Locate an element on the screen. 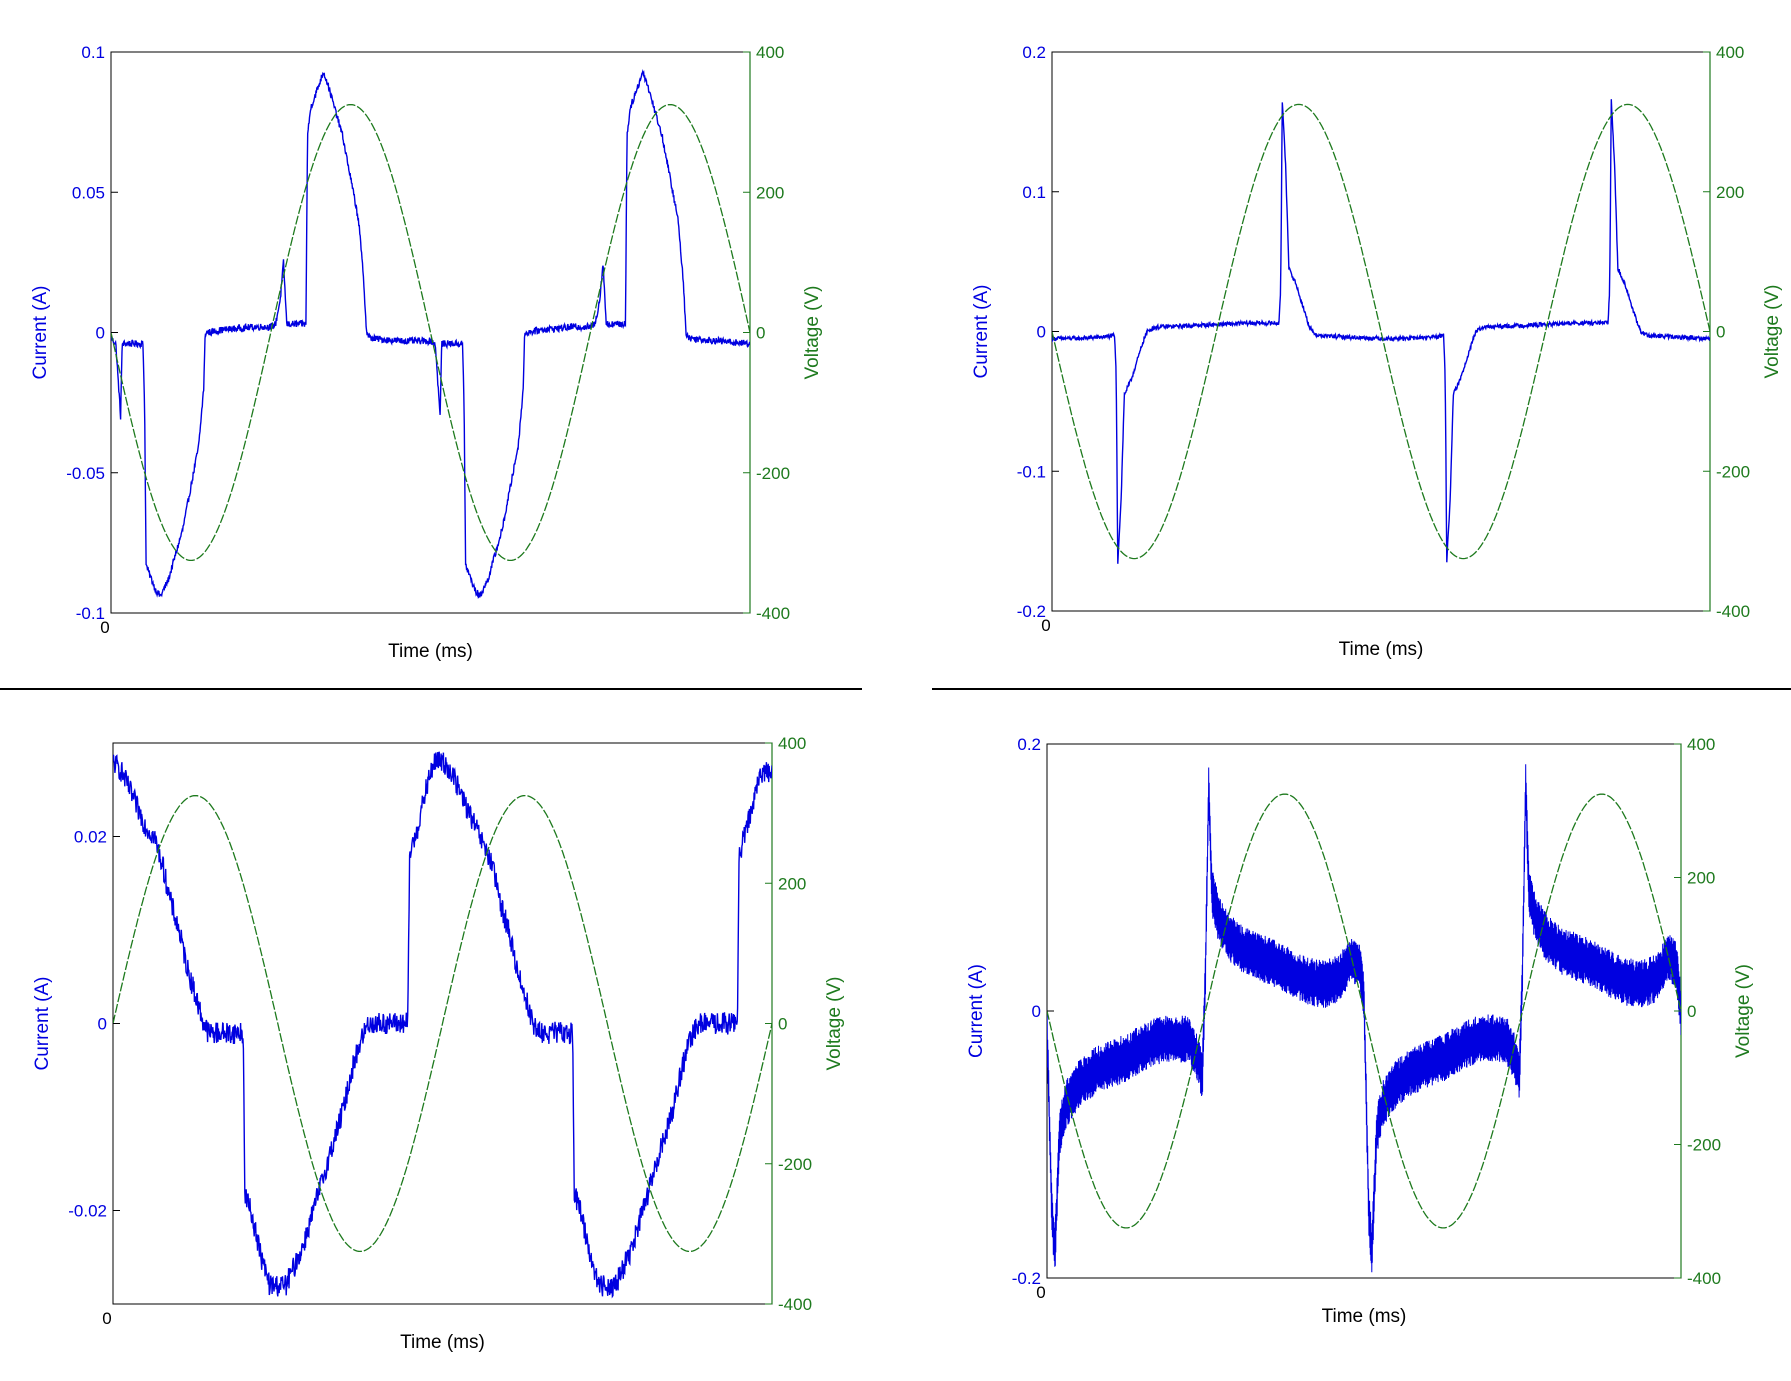  divider-left is located at coordinates (431, 689).